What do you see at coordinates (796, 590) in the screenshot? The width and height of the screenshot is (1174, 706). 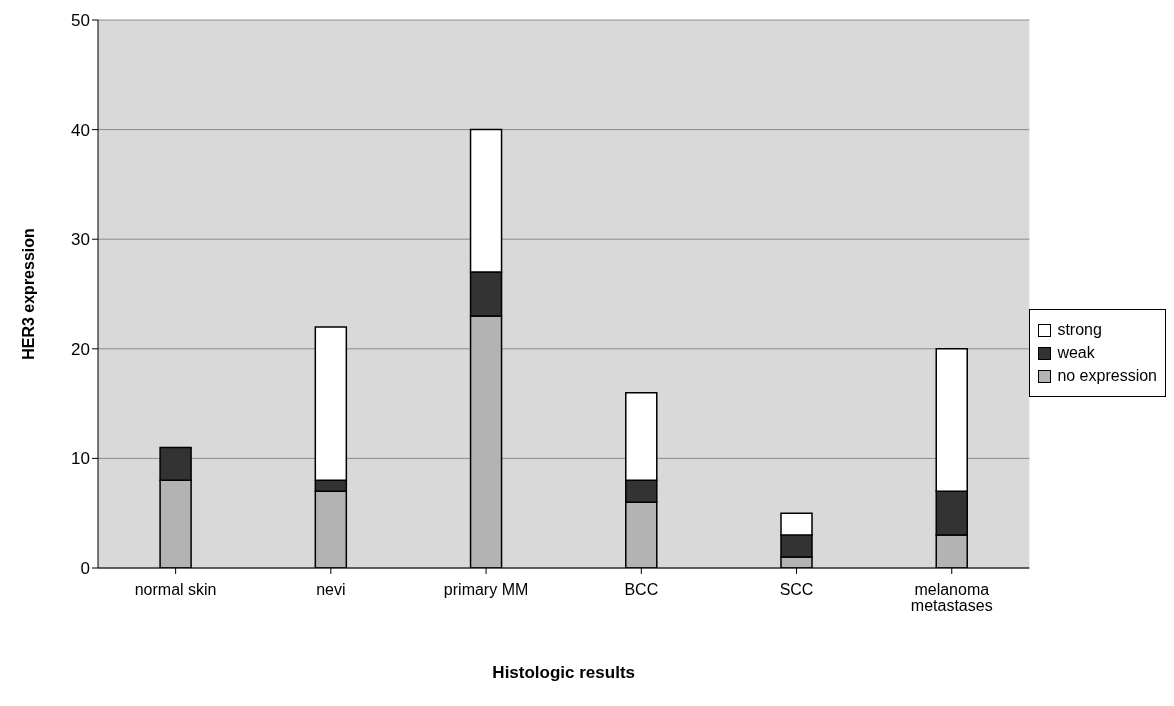 I see `x-tick-label: SCC` at bounding box center [796, 590].